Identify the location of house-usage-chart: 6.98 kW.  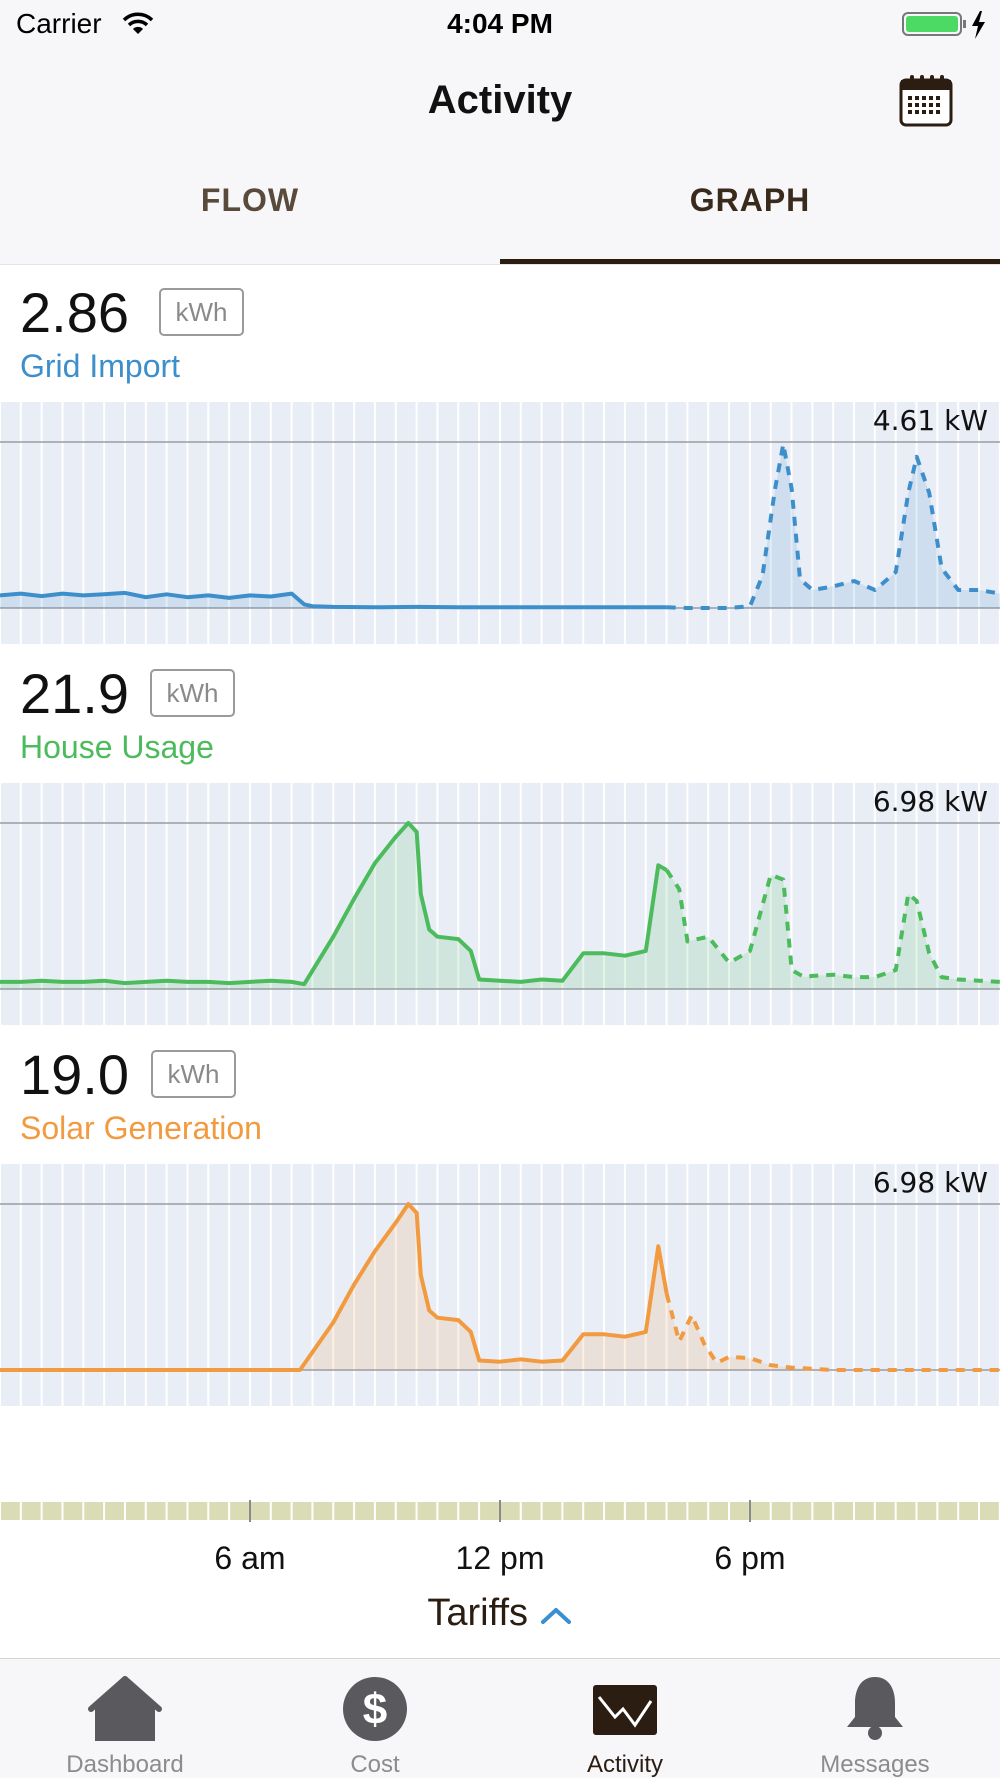
(500, 904).